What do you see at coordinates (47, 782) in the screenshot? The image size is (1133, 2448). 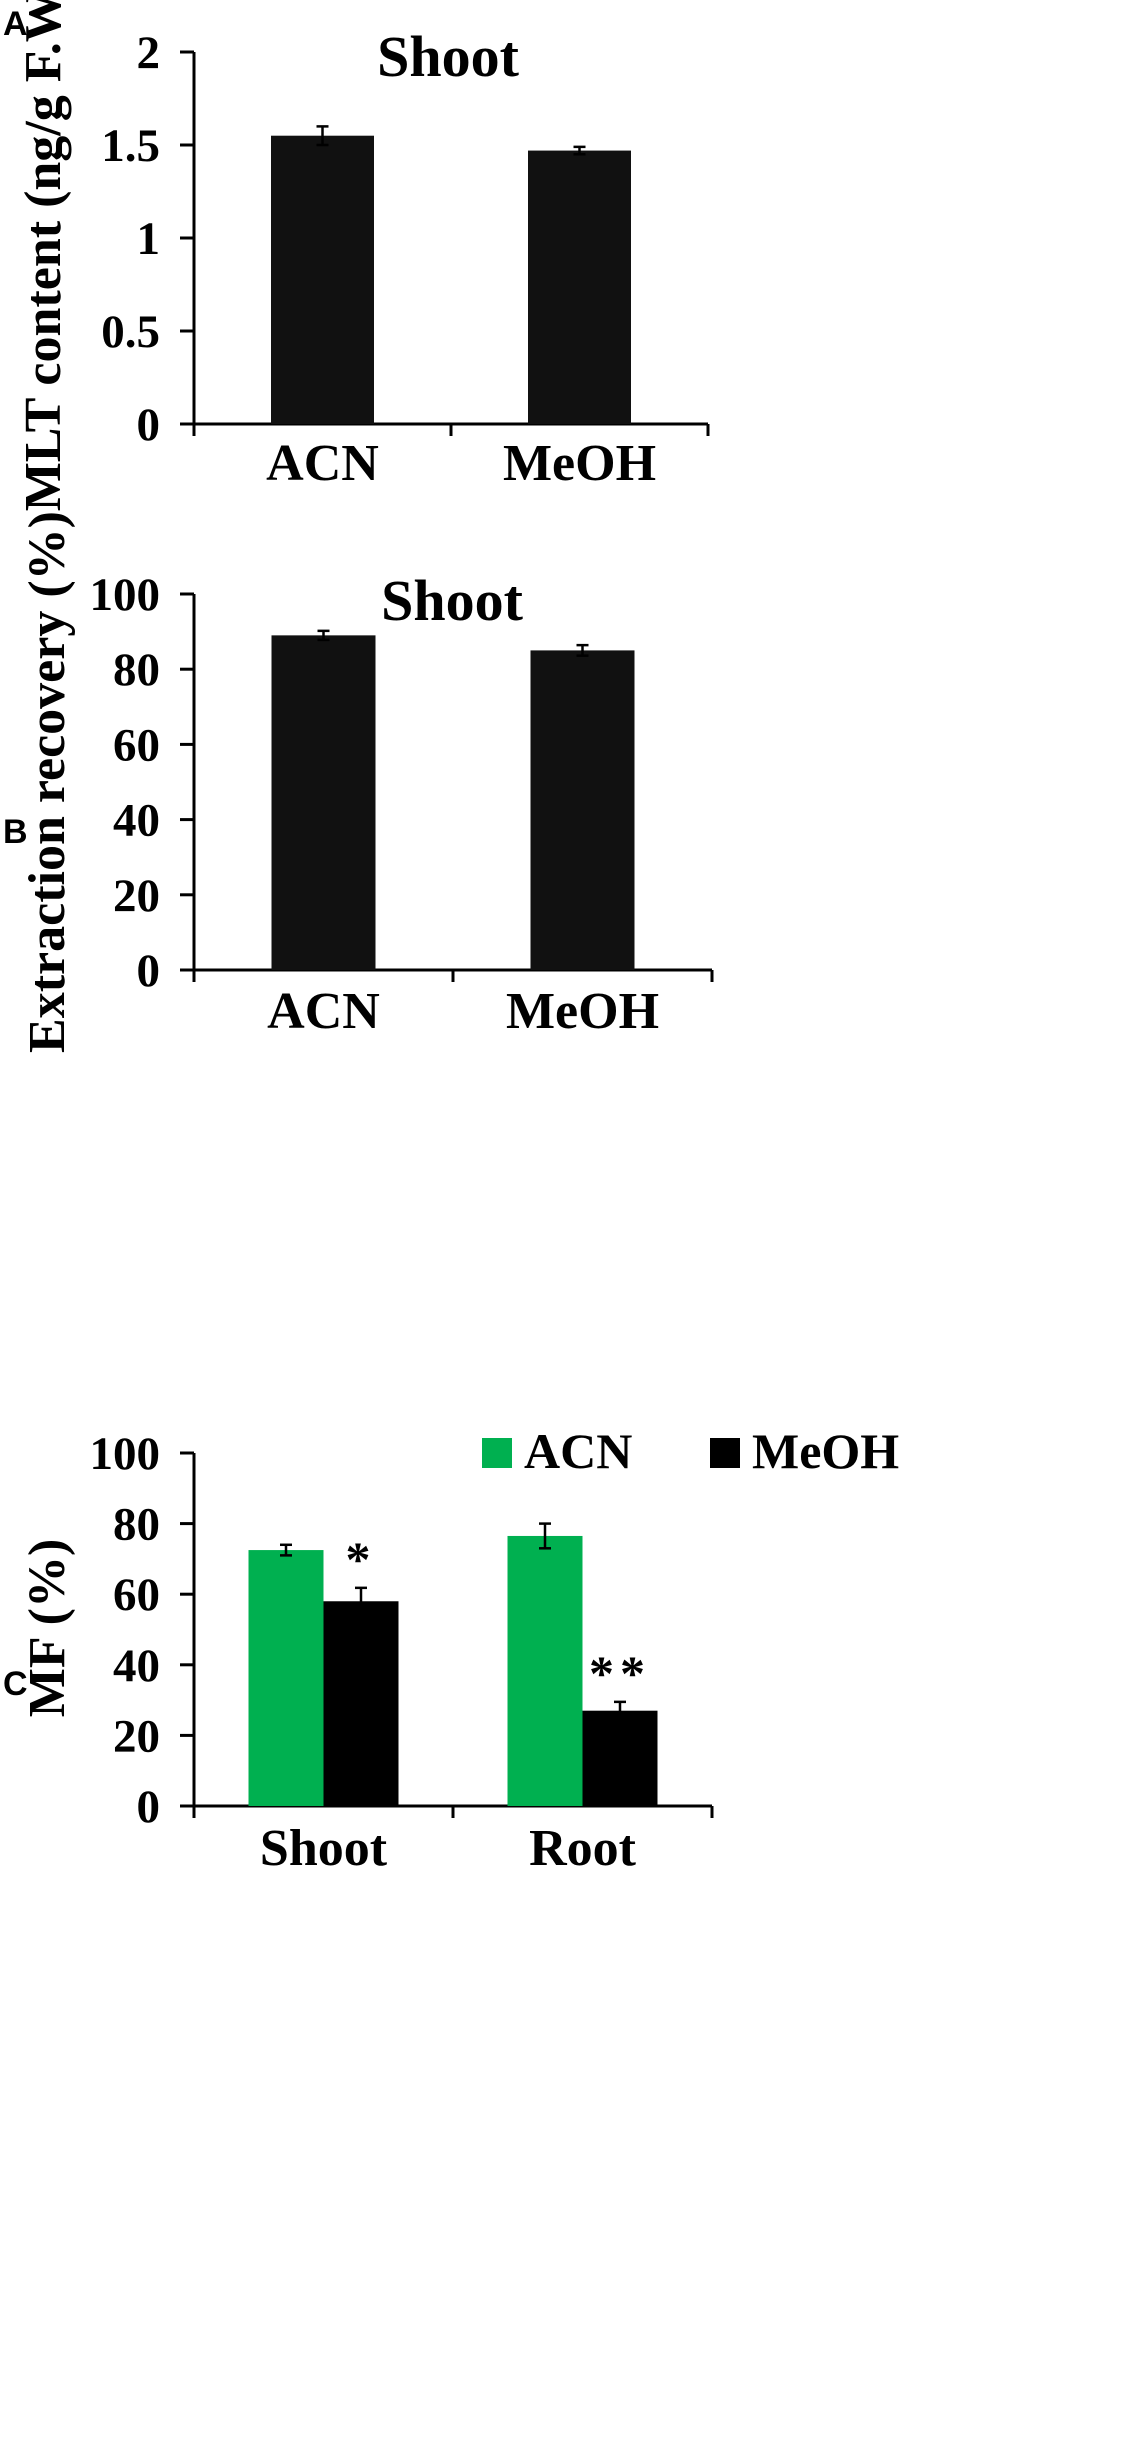 I see `y-axis-label: Extraction recovery (%)` at bounding box center [47, 782].